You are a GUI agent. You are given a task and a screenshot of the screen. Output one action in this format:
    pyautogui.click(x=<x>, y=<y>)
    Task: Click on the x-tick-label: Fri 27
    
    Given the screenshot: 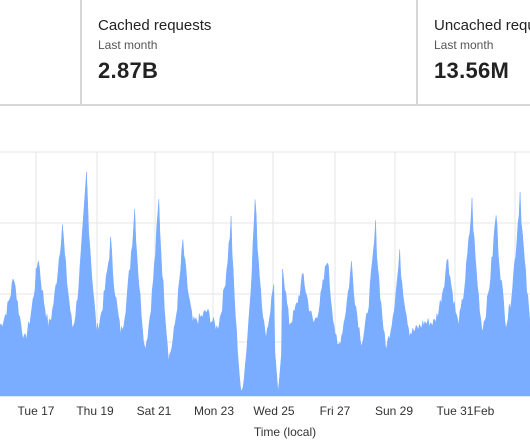 What is the action you would take?
    pyautogui.click(x=335, y=411)
    